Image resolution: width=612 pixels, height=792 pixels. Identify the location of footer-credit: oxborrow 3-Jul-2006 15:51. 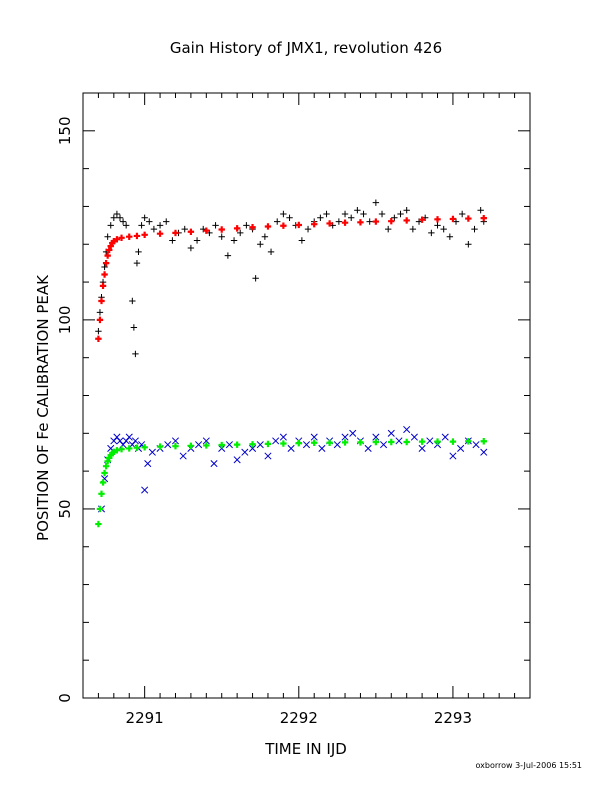
(528, 765).